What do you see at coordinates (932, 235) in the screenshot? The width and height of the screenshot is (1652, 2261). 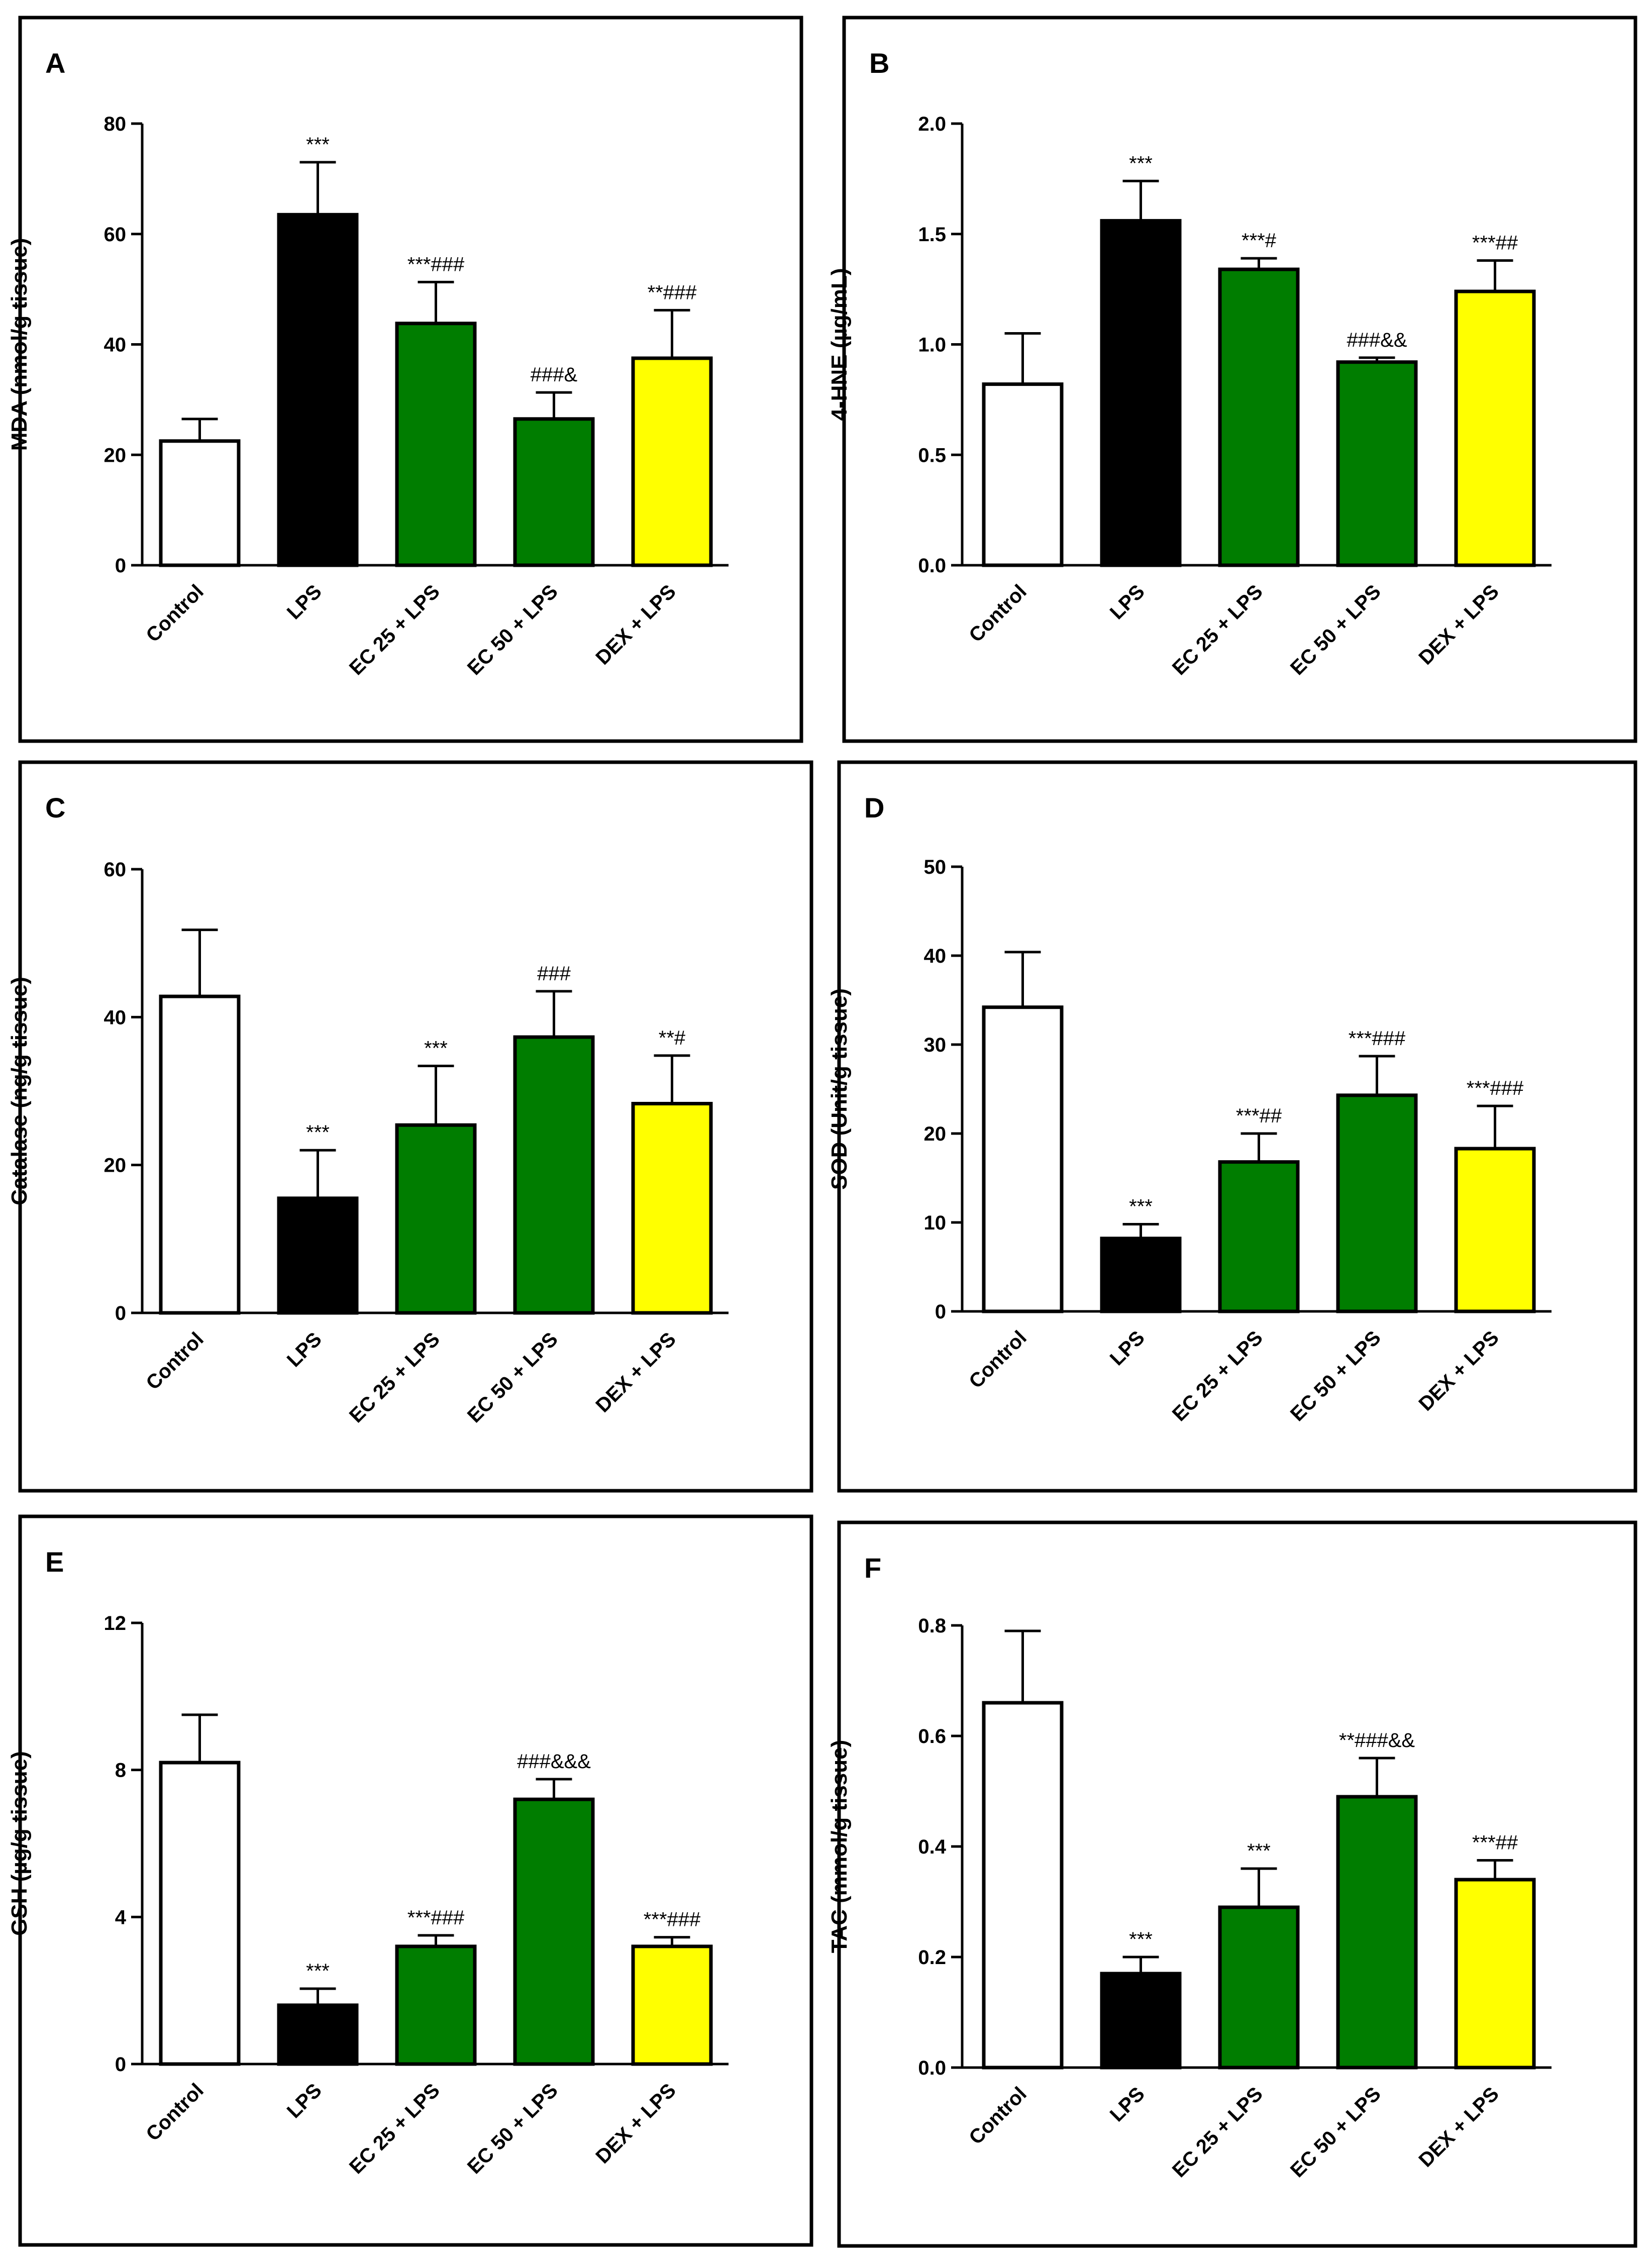 I see `y-tick-label: 1.5` at bounding box center [932, 235].